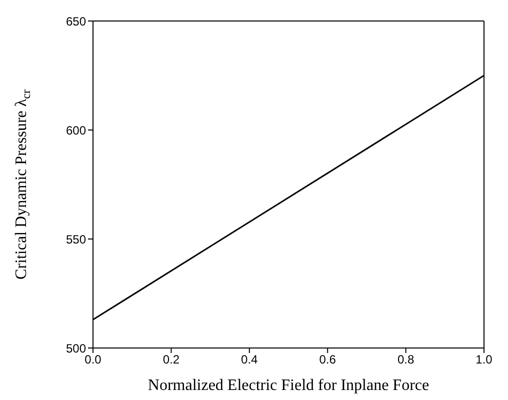 The width and height of the screenshot is (508, 400). Describe the element at coordinates (76, 239) in the screenshot. I see `y-tick-label: 550` at that location.